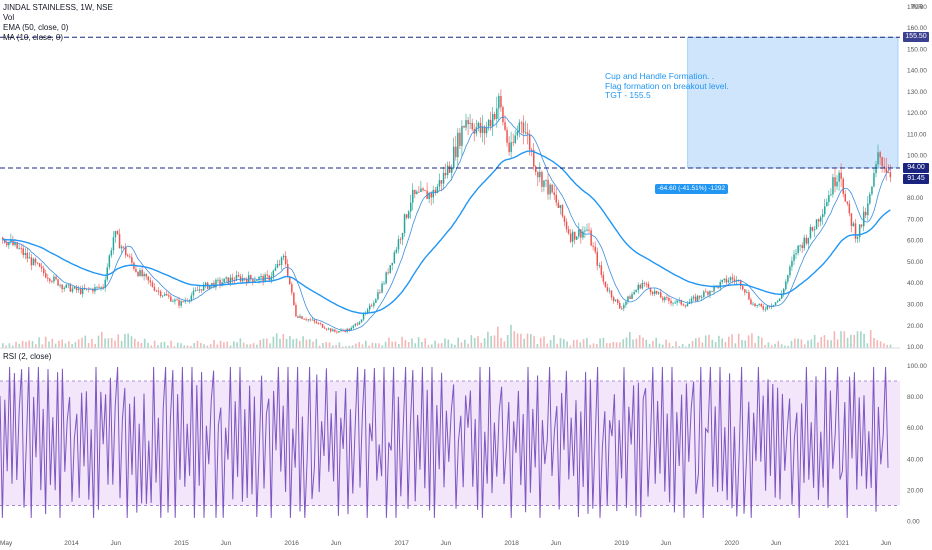  I want to click on breakout-price-tag: 94.00, so click(916, 167).